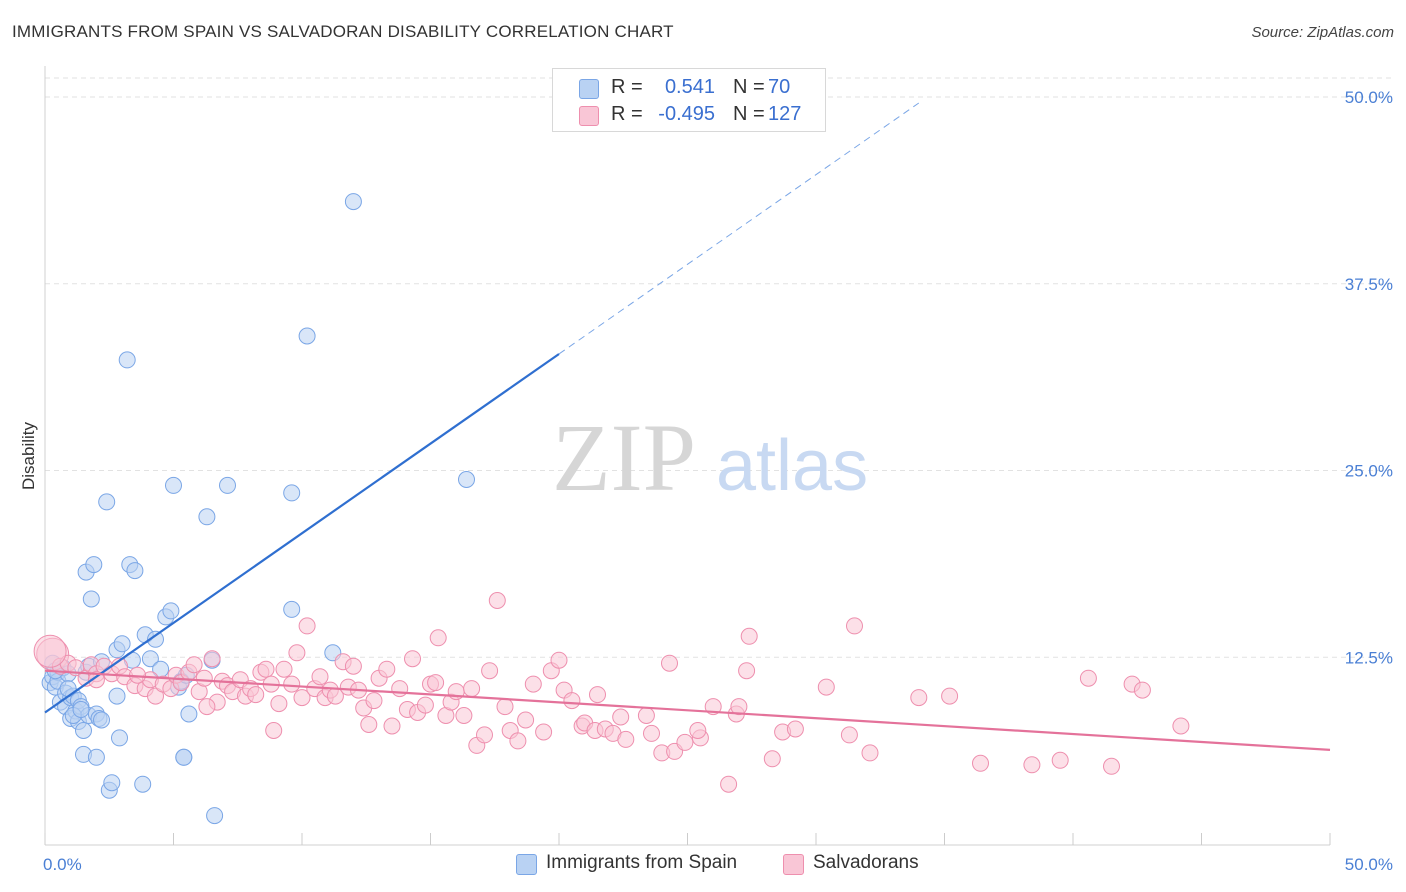  I want to click on source-label: Source: ZipAtlas.com, so click(1322, 32).